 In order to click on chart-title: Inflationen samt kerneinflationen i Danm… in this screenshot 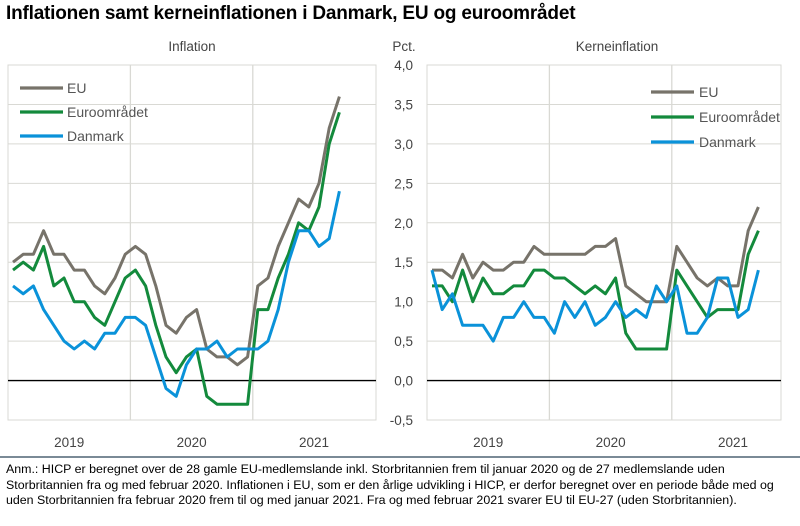, I will do `click(291, 13)`.